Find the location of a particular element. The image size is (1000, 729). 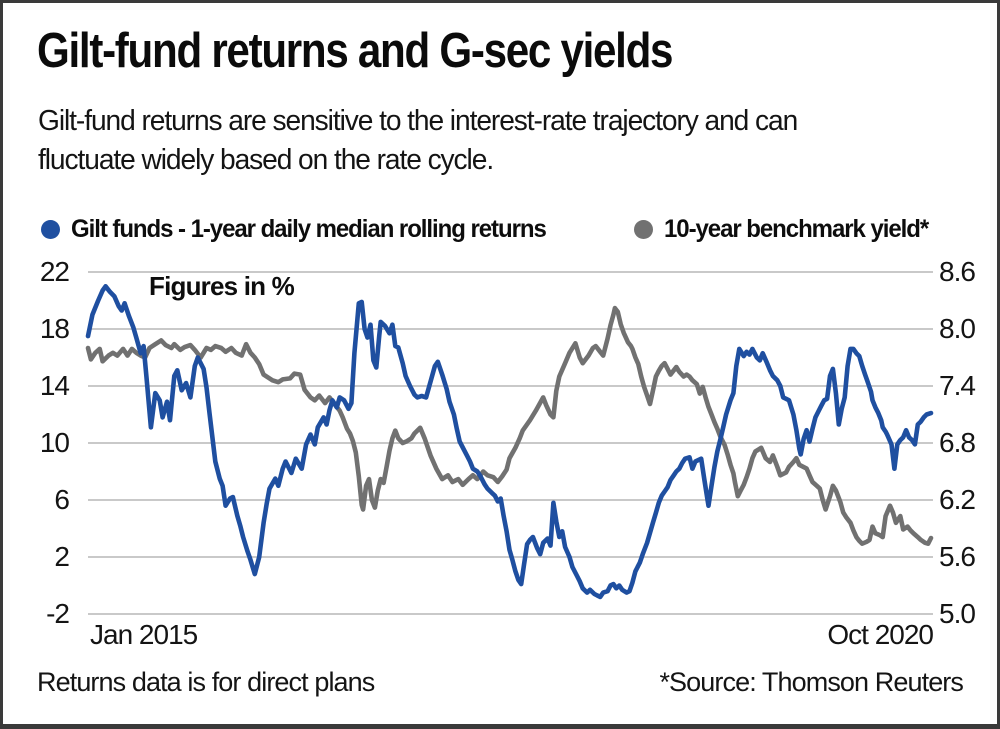

left-axis-tick-label: 6 is located at coordinates (62, 499).